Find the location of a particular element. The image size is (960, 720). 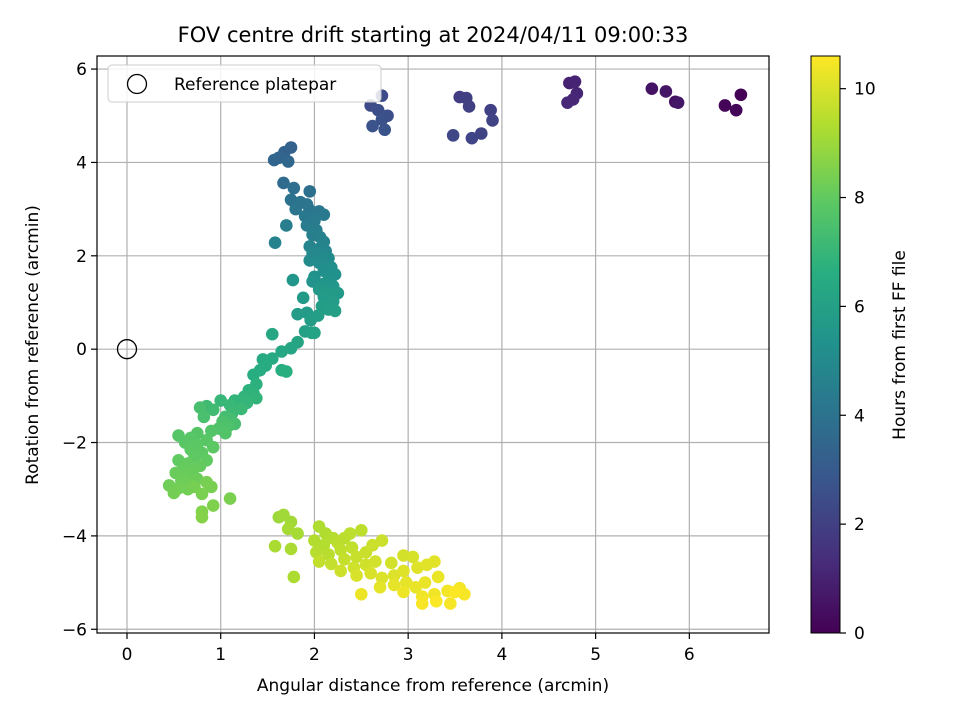

legend: Reference platepar is located at coordinates (244, 83).